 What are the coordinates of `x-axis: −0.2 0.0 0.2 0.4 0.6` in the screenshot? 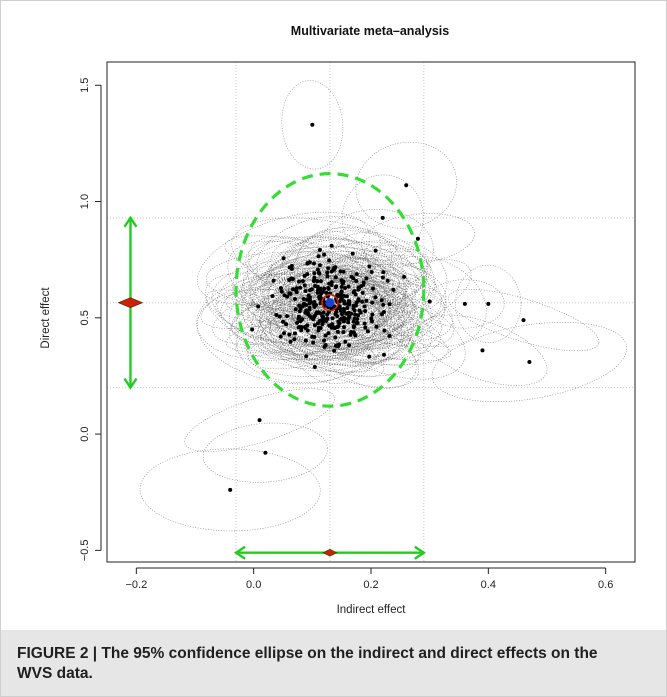 It's located at (369, 579).